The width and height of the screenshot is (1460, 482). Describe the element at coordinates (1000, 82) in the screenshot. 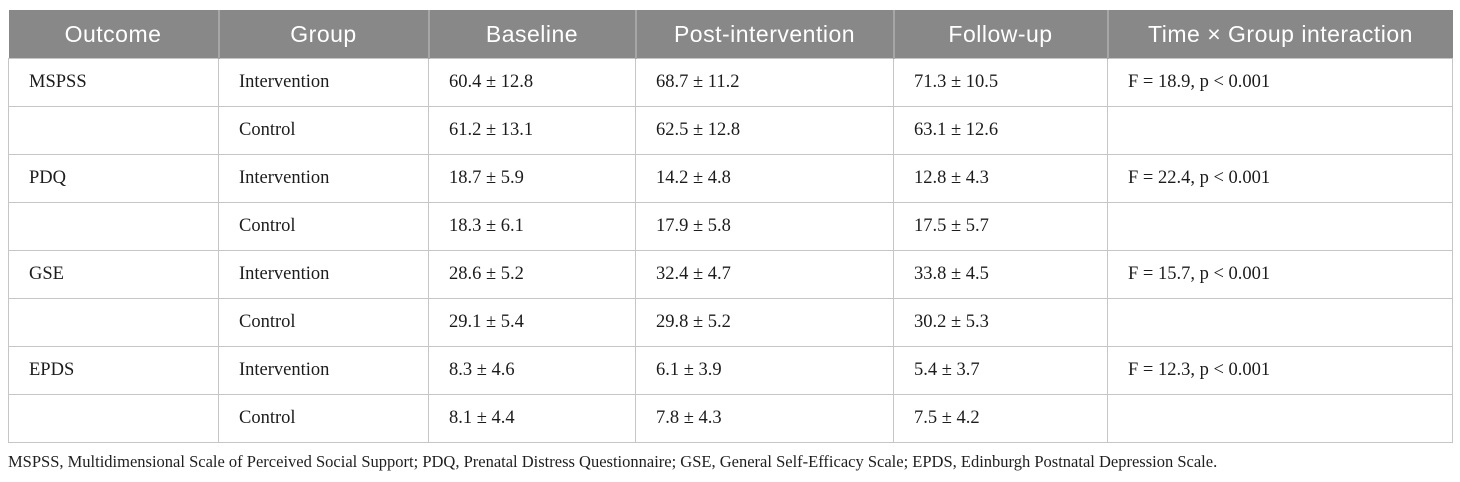

I see `table-cell-followup: 71.3 ± 10.5` at that location.